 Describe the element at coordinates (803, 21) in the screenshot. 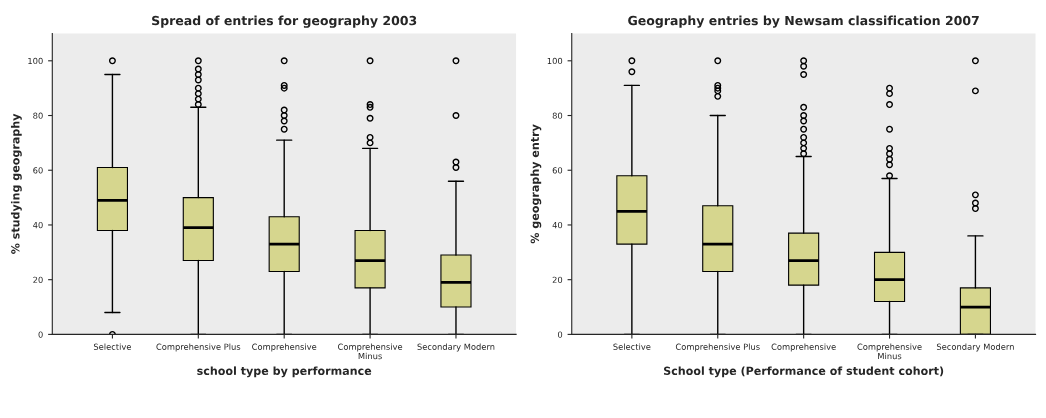

I see `chart-title: Geography entries by Newsam classification 2007` at that location.